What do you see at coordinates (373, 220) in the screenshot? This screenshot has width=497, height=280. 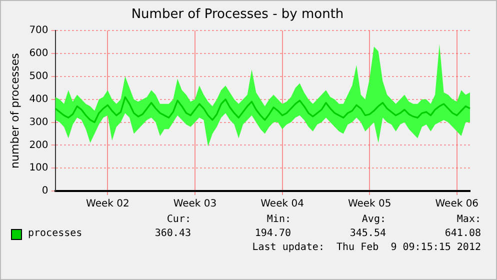 I see `text: Avg:` at bounding box center [373, 220].